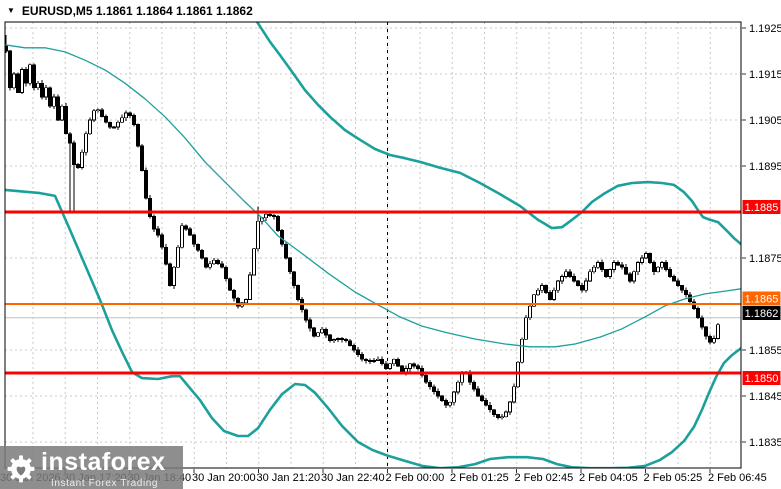  What do you see at coordinates (765, 351) in the screenshot?
I see `price-tick-label: 1.1855` at bounding box center [765, 351].